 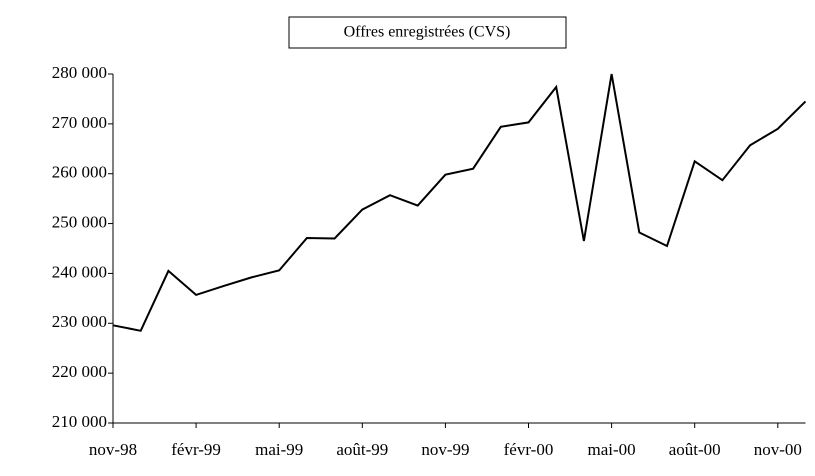 I want to click on y-tick-label: 280 000, so click(x=79, y=72).